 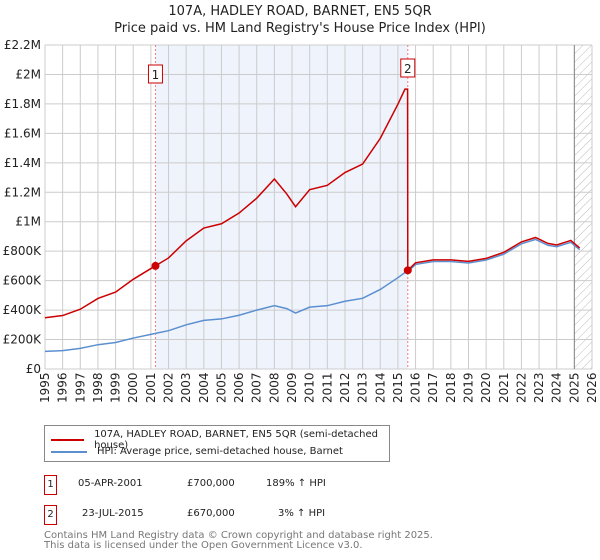 What do you see at coordinates (274, 387) in the screenshot?
I see `x-tick-label: 2008` at bounding box center [274, 387].